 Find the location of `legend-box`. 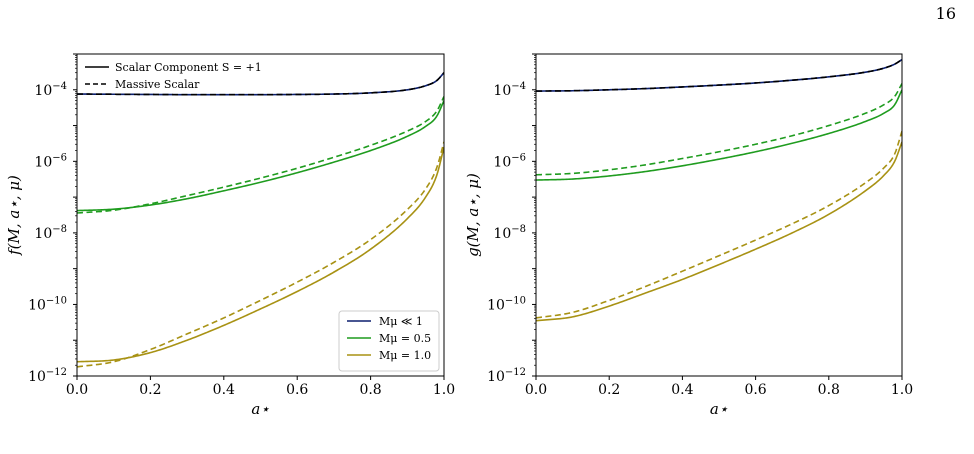

legend-box is located at coordinates (389, 341).